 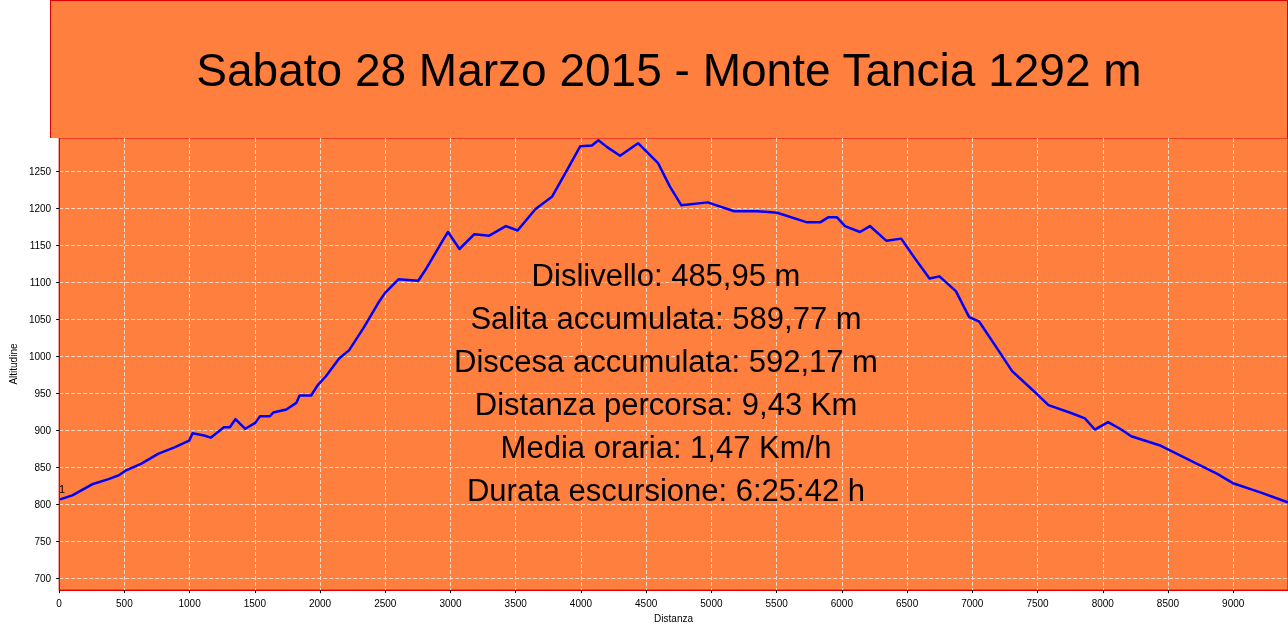 What do you see at coordinates (40, 282) in the screenshot?
I see `y-tick-label: 1100` at bounding box center [40, 282].